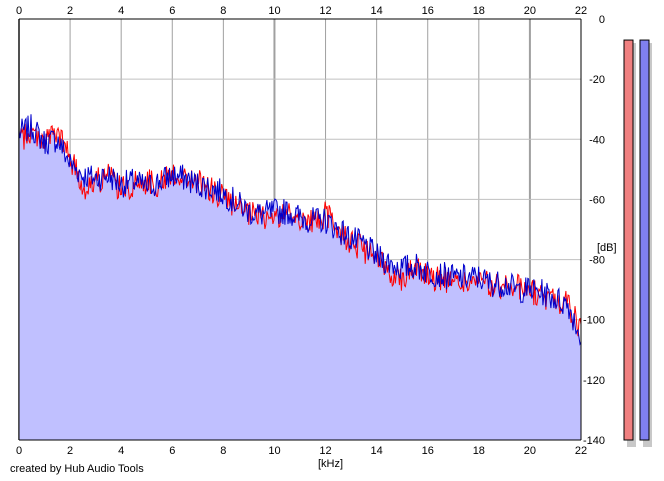  What do you see at coordinates (594, 381) in the screenshot?
I see `y-tick-label: -120` at bounding box center [594, 381].